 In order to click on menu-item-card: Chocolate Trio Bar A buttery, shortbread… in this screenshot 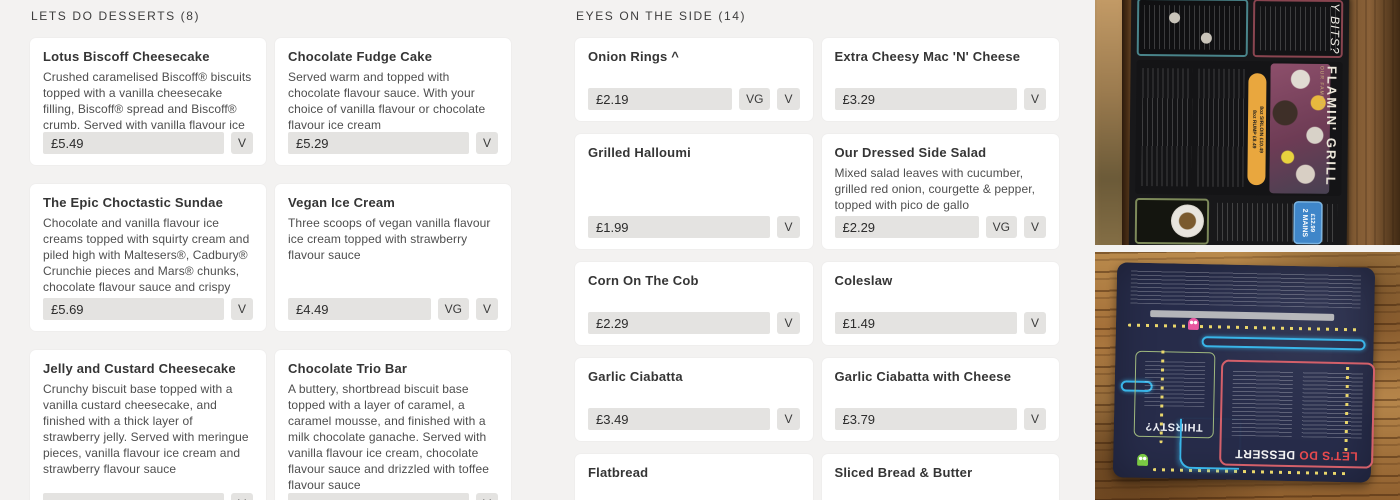, I will do `click(393, 425)`.